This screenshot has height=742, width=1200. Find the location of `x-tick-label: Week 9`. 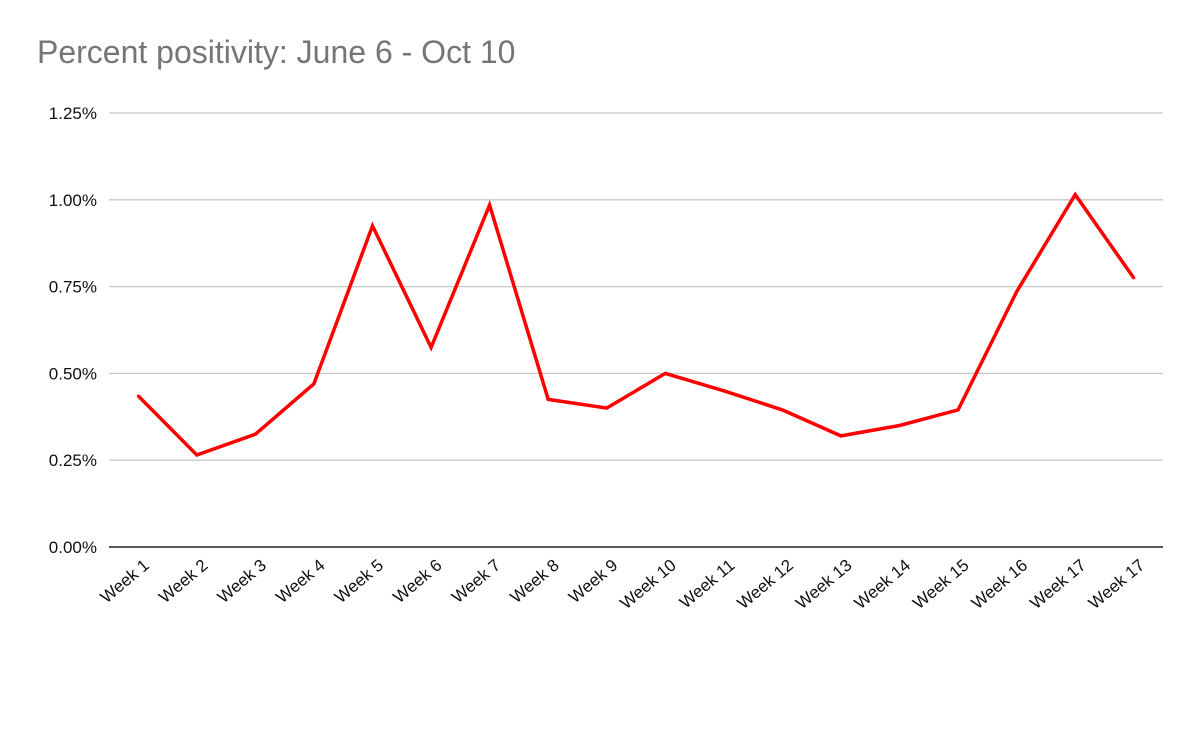

x-tick-label: Week 9 is located at coordinates (593, 581).